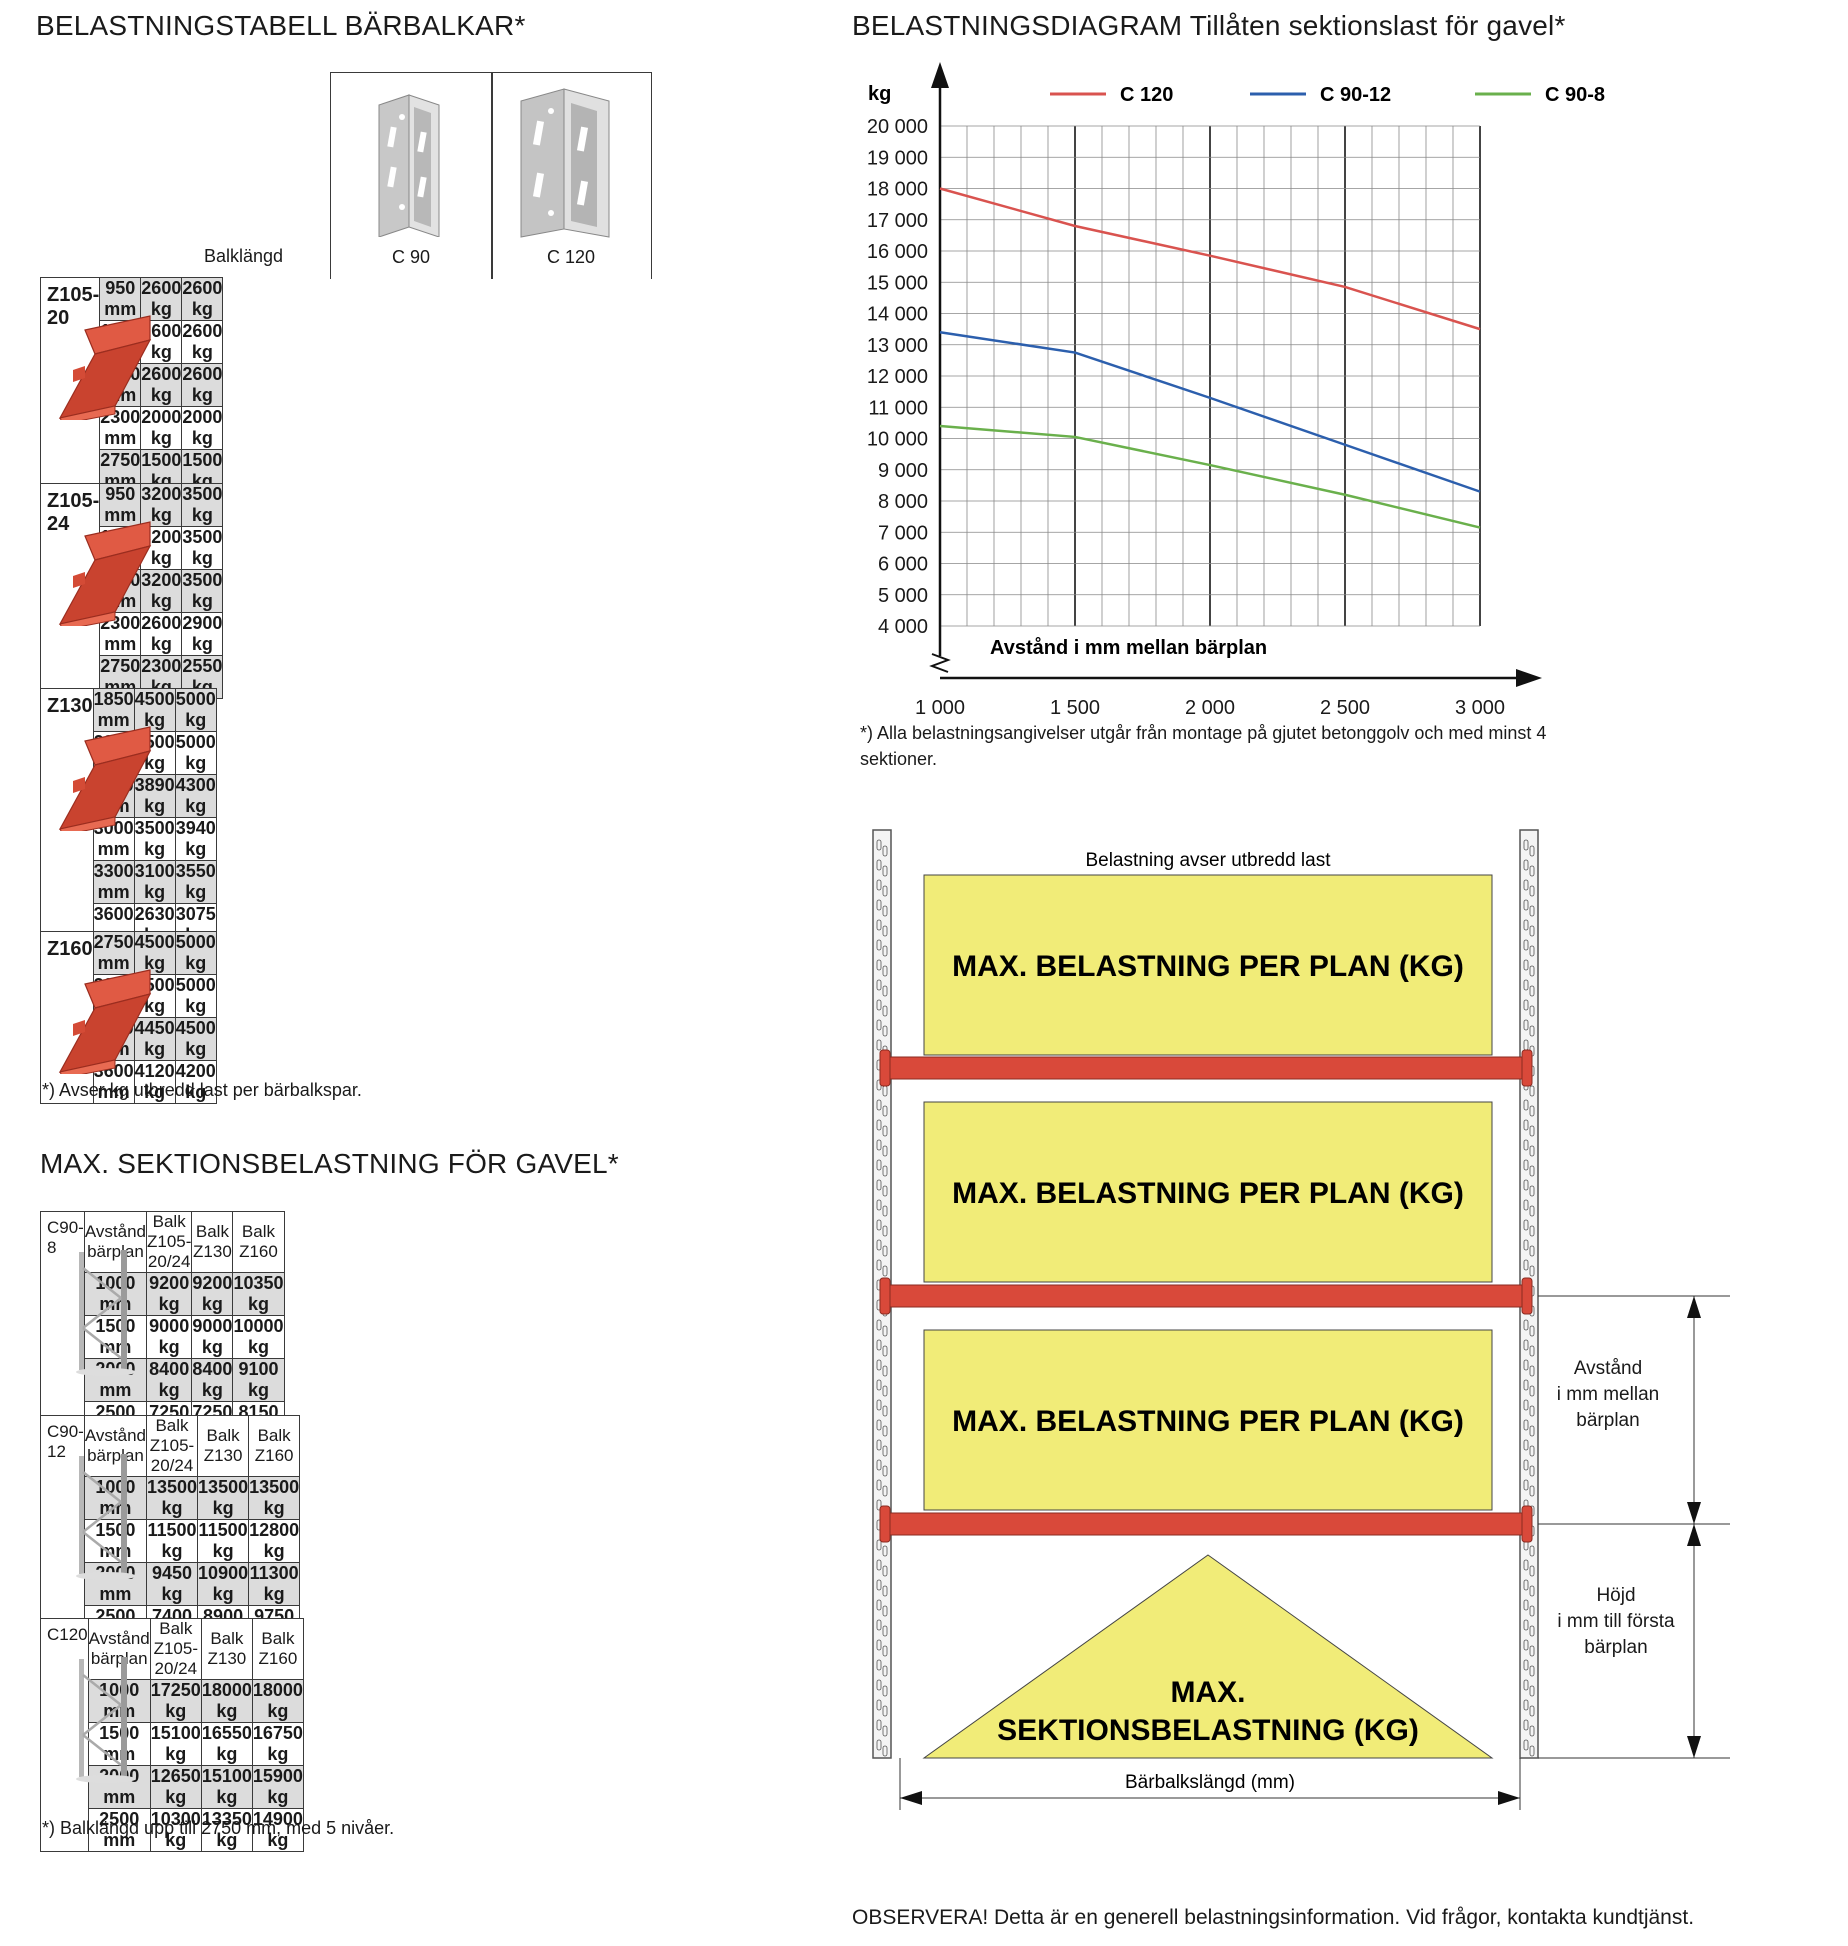 This screenshot has height=1946, width=1848. What do you see at coordinates (195, 839) in the screenshot?
I see `load-value-cell: 3940 kg` at bounding box center [195, 839].